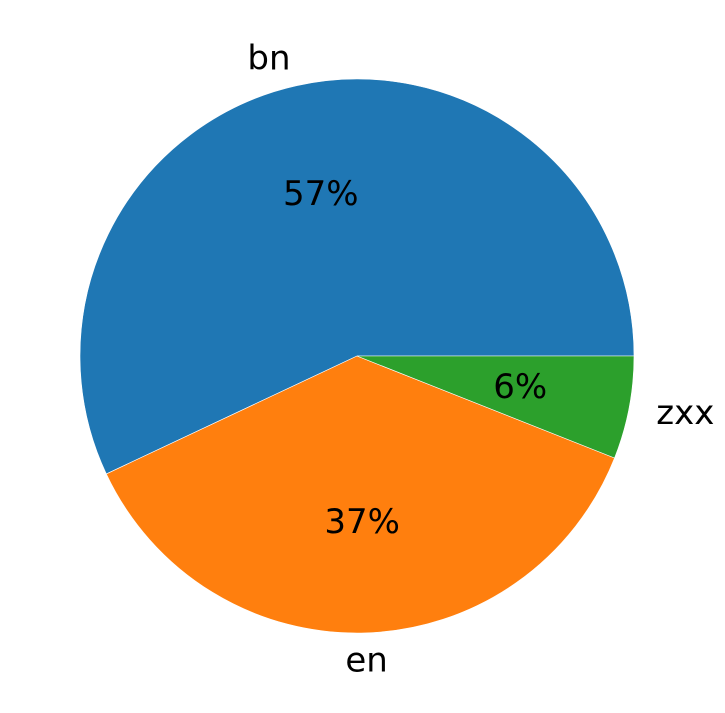 This screenshot has height=713, width=725. What do you see at coordinates (685, 413) in the screenshot?
I see `slice-label-zxx: zxx` at bounding box center [685, 413].